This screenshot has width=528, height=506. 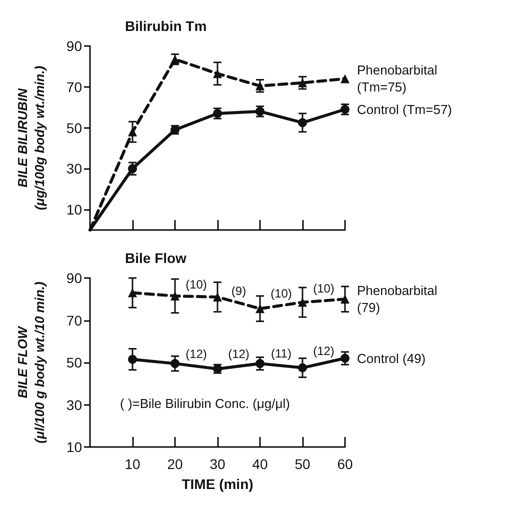 I want to click on annotation: (9), so click(x=238, y=291).